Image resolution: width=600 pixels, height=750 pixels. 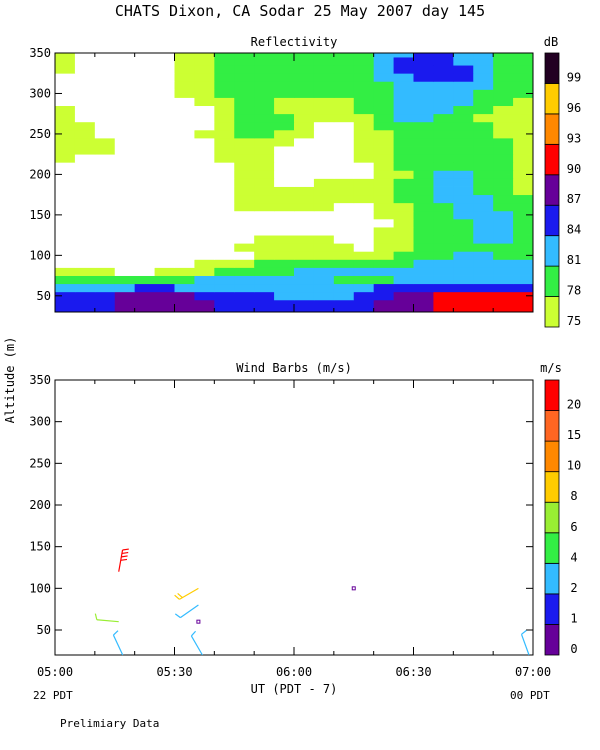 I want to click on refl-colorbar-label: 75, so click(x=574, y=321).